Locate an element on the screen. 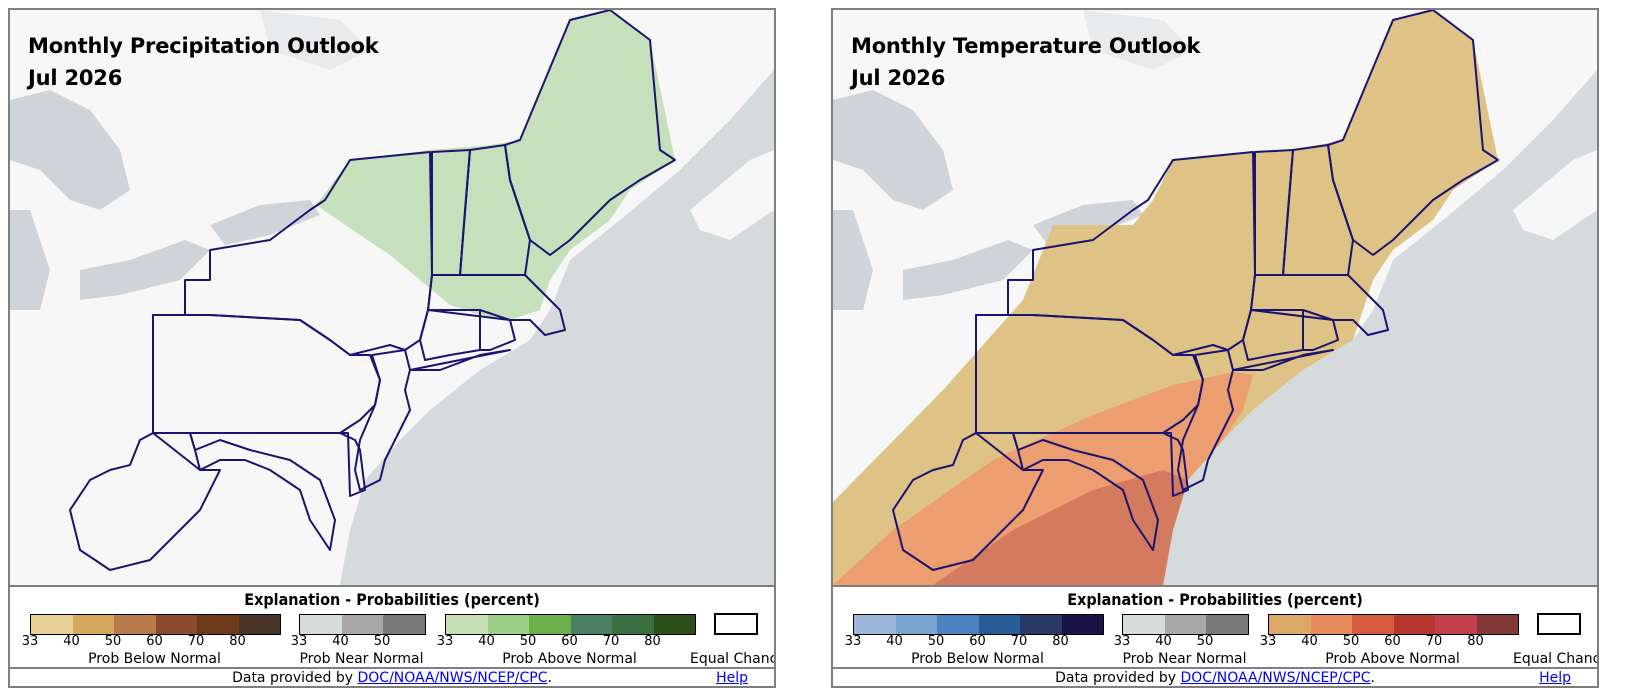  lake-erie is located at coordinates (145, 270).